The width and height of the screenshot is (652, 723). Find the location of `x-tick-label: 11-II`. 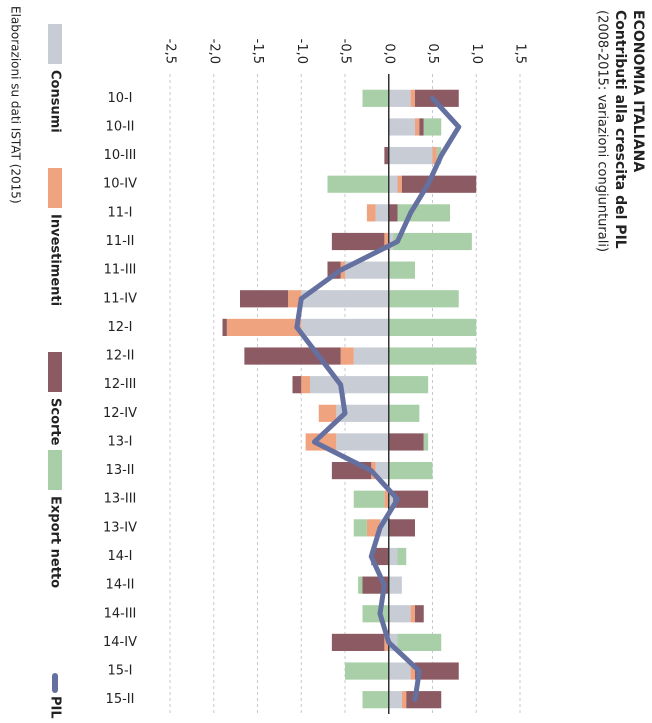

x-tick-label: 11-II is located at coordinates (120, 241).